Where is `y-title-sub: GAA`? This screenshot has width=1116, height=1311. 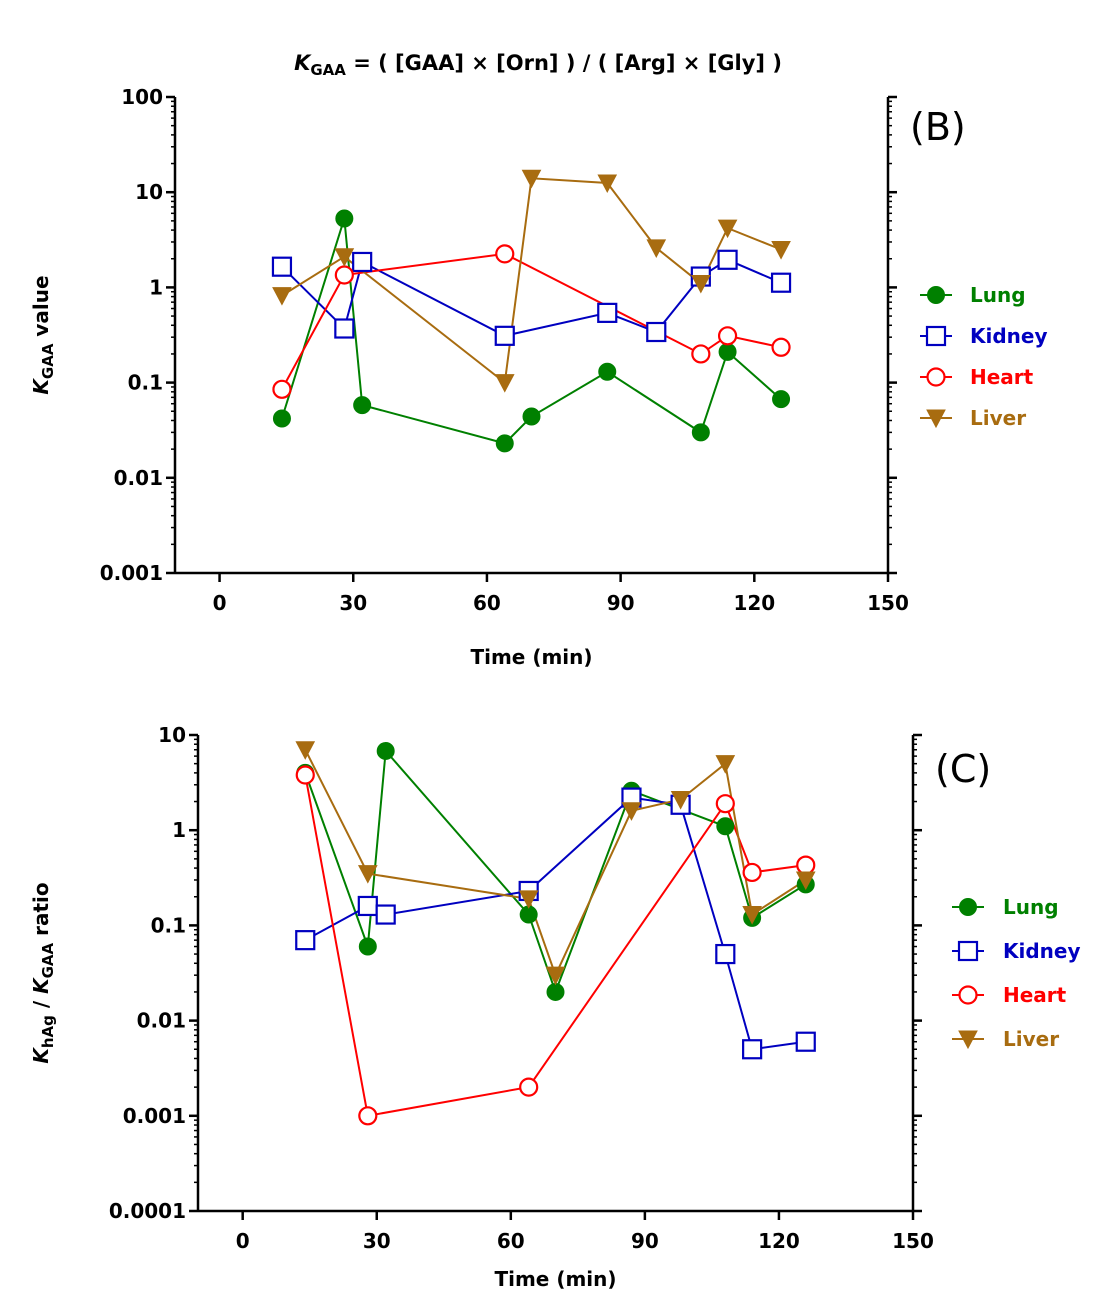
y-title-sub: GAA is located at coordinates (48, 960).